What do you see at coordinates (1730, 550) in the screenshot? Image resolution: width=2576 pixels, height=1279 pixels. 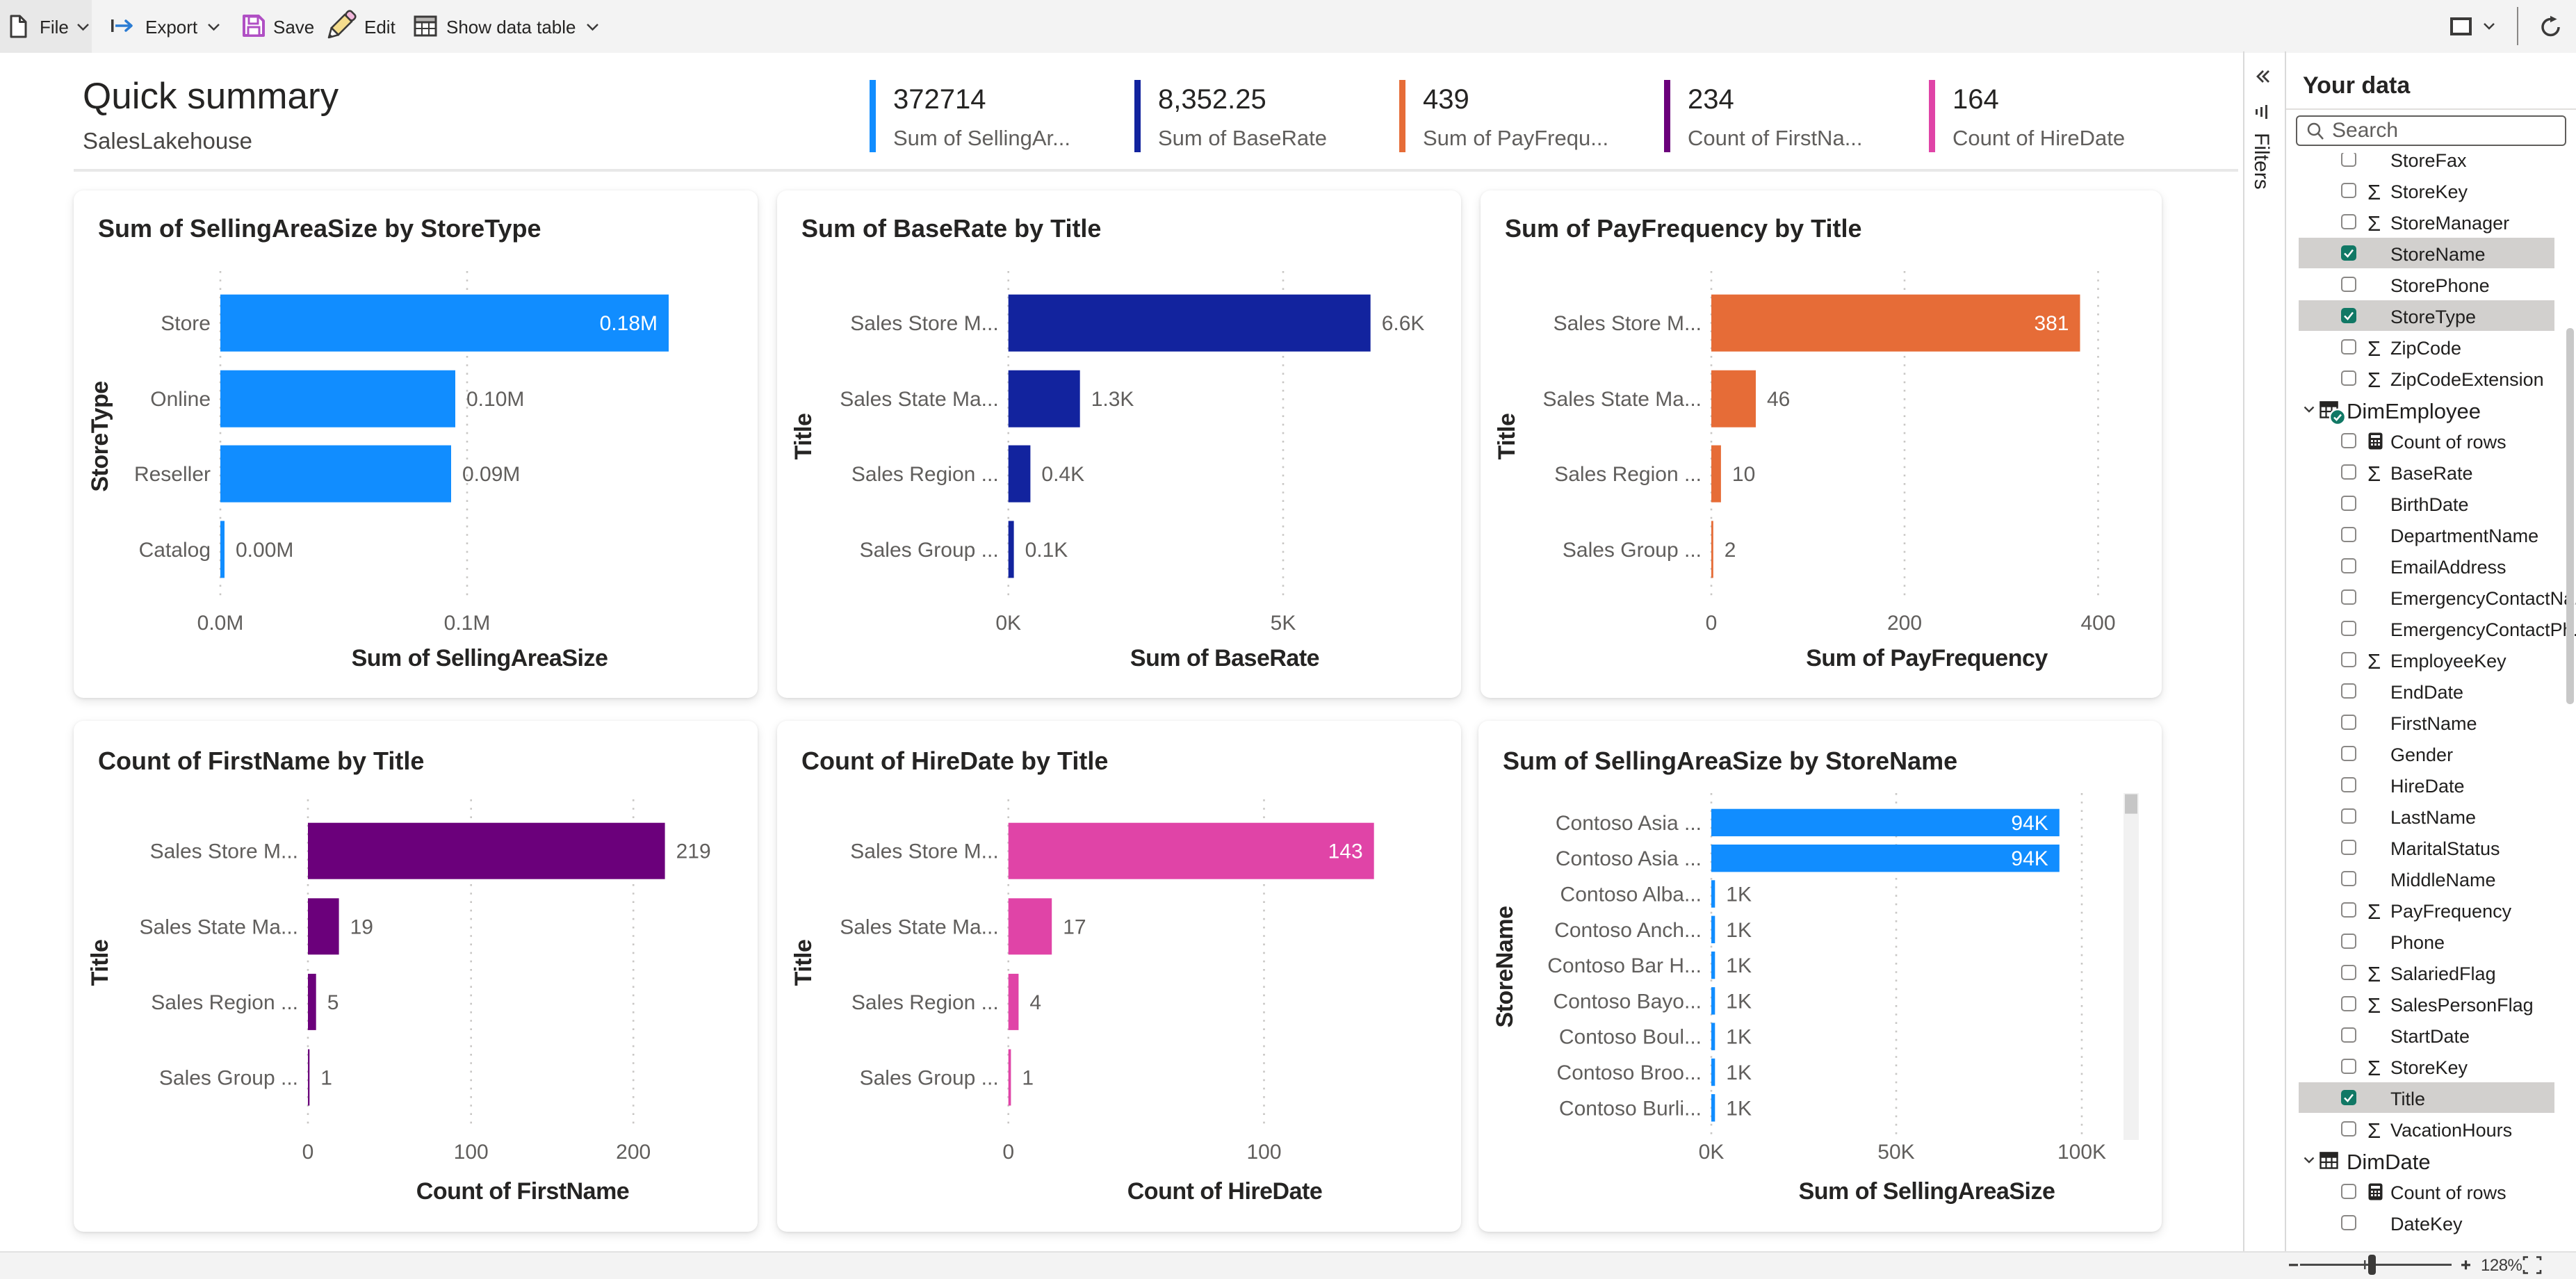 I see `svg-text: 2` at bounding box center [1730, 550].